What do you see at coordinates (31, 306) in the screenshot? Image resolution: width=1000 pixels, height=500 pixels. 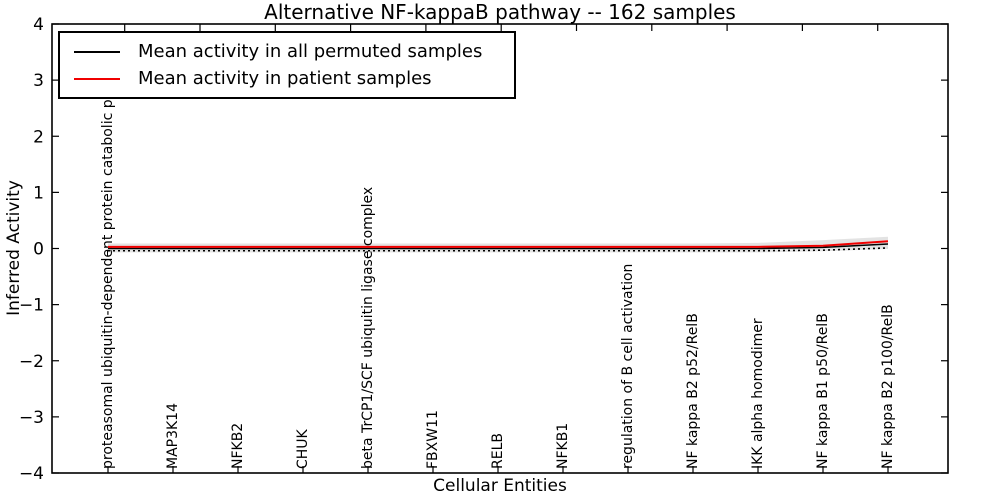 I see `y-tick-label: −1` at bounding box center [31, 306].